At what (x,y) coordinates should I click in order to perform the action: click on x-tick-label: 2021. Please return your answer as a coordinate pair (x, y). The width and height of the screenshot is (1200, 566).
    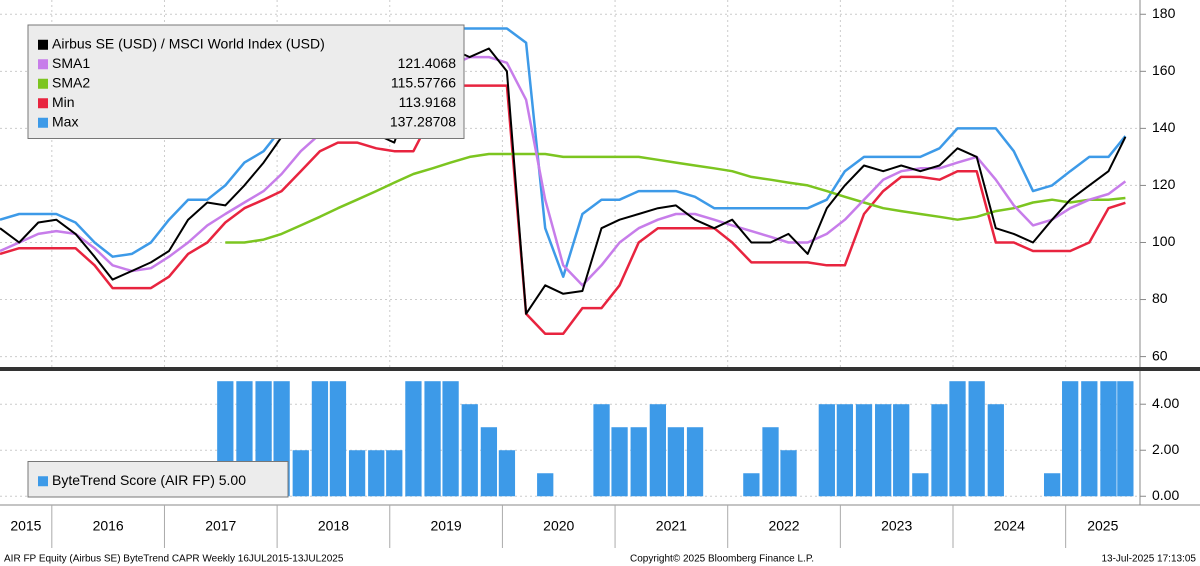
    Looking at the image, I should click on (671, 526).